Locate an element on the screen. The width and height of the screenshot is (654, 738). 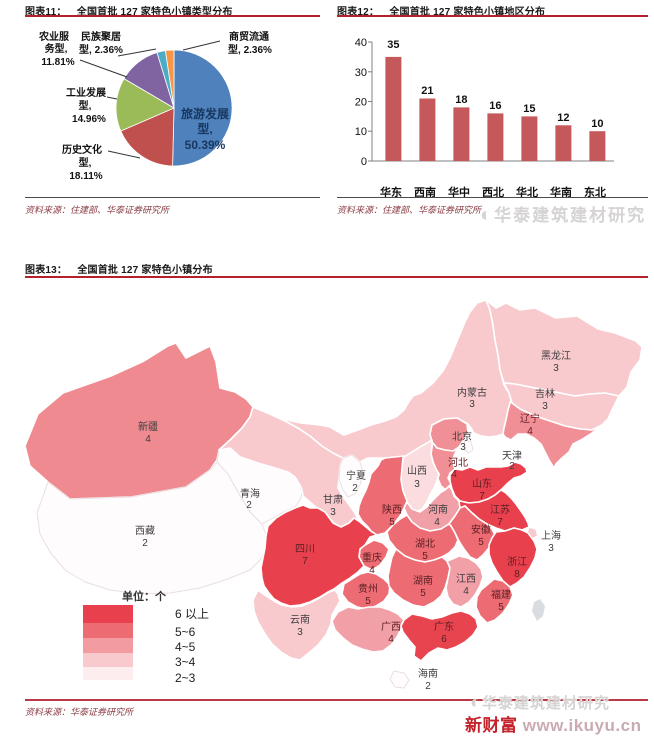
svg-text: 湖北 is located at coordinates (425, 544).